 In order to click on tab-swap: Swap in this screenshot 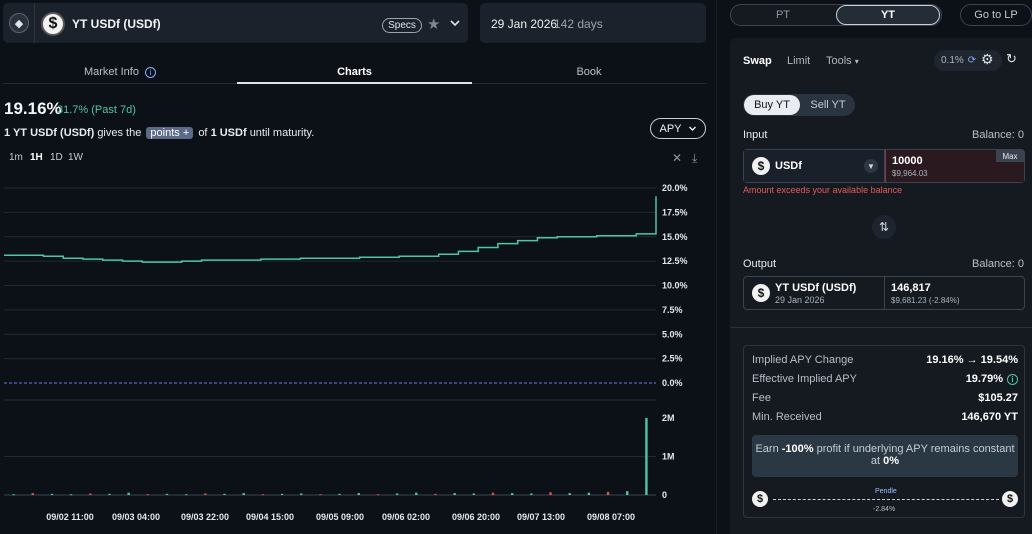, I will do `click(757, 61)`.